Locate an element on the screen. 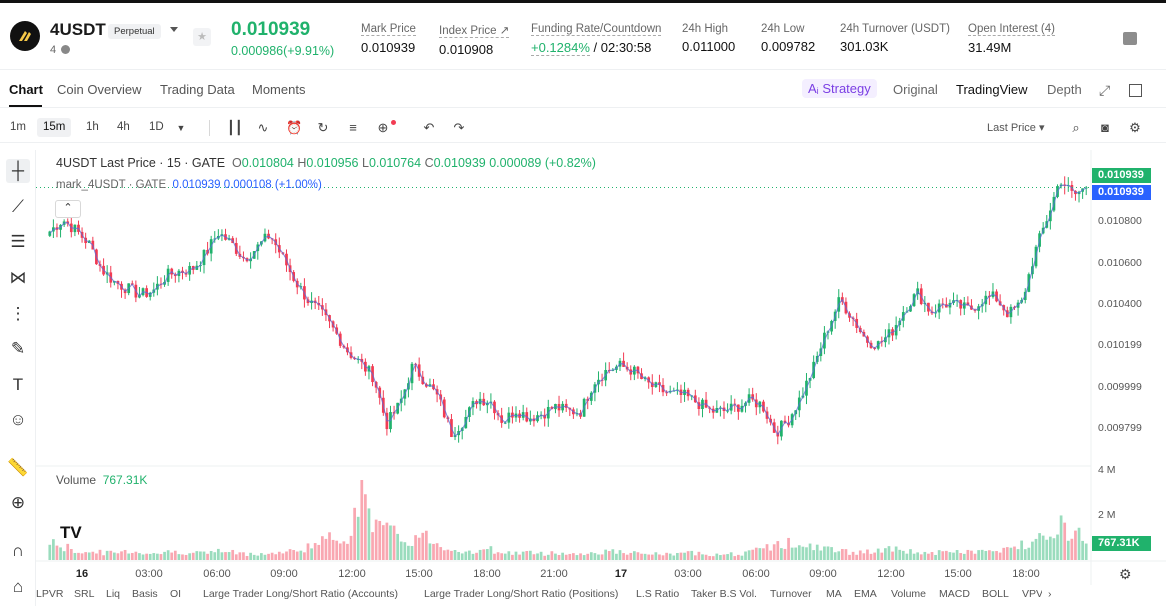  series-title: 4USDT Last Price · 15 · GATE is located at coordinates (141, 163).